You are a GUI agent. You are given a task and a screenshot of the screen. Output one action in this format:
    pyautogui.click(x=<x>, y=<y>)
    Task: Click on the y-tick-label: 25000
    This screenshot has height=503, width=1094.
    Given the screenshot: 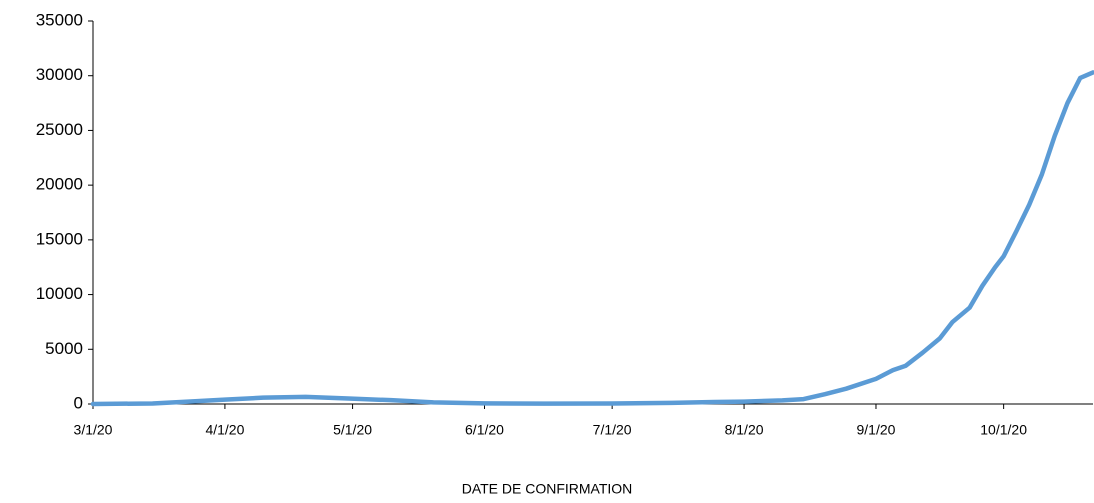 What is the action you would take?
    pyautogui.click(x=59, y=129)
    